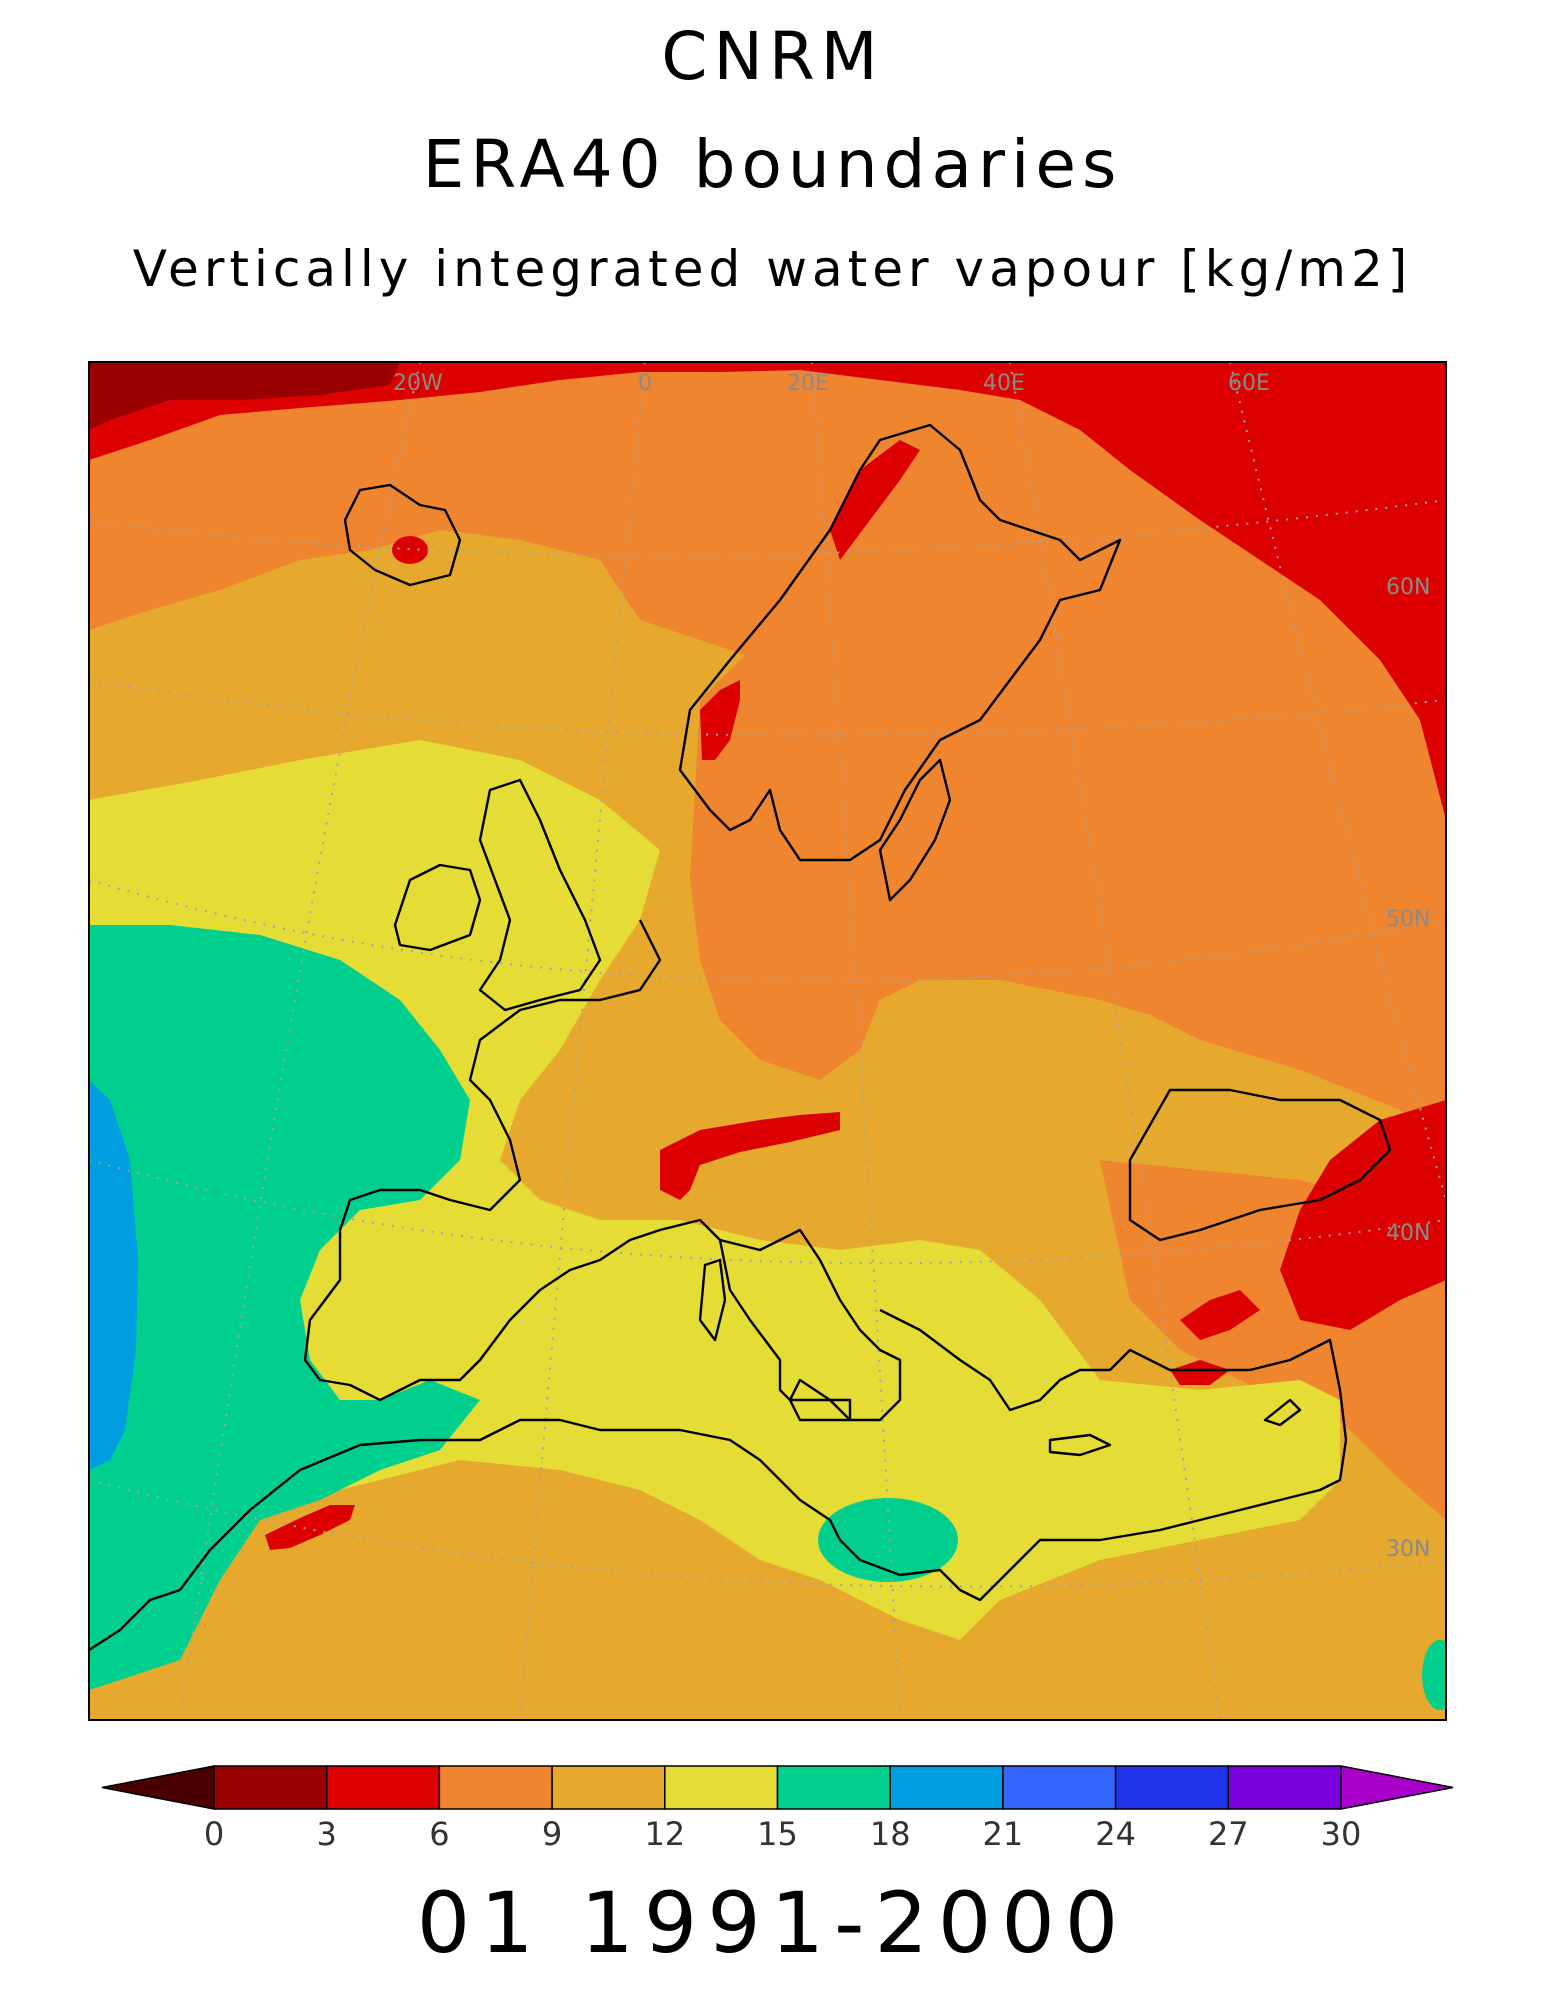 This screenshot has height=2000, width=1545. I want to click on colorbar-tick-label: 18, so click(890, 1834).